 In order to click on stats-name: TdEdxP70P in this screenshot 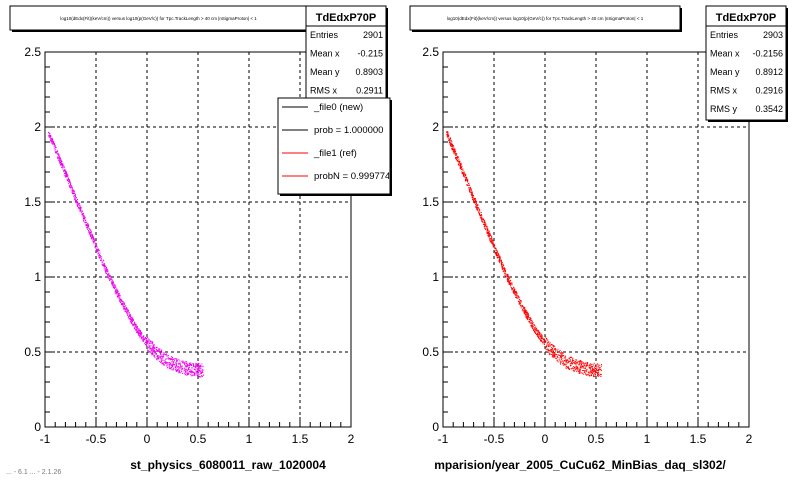, I will do `click(346, 18)`.